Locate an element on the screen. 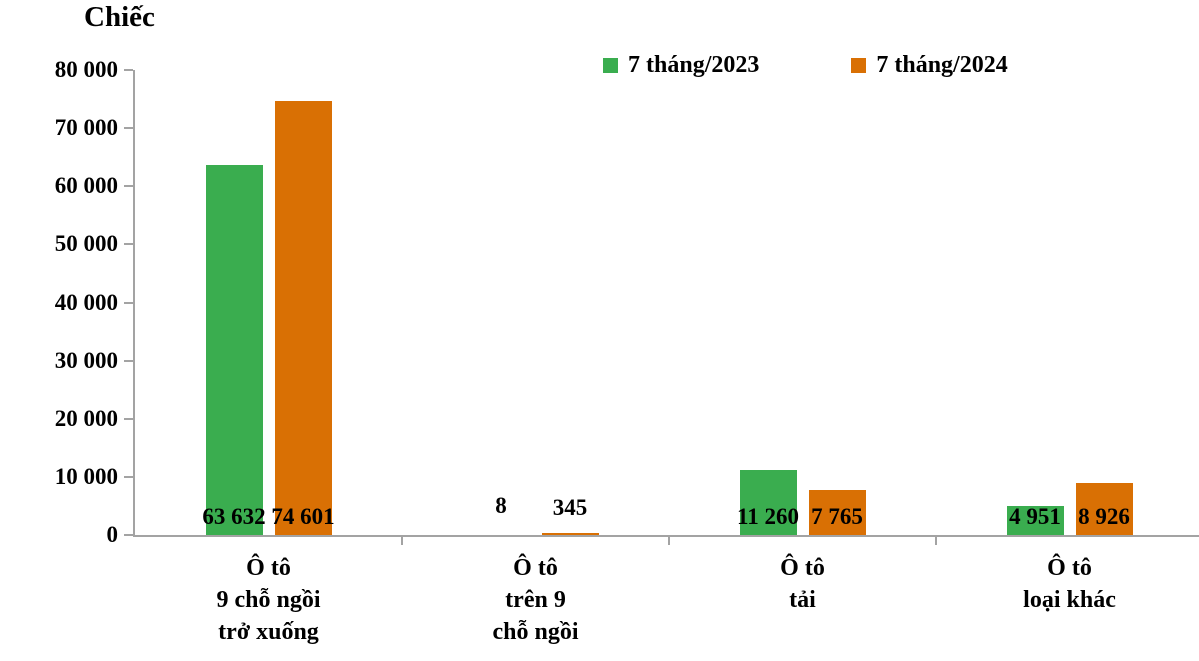 Image resolution: width=1199 pixels, height=661 pixels. legend-item: 7 tháng/2024 is located at coordinates (929, 65).